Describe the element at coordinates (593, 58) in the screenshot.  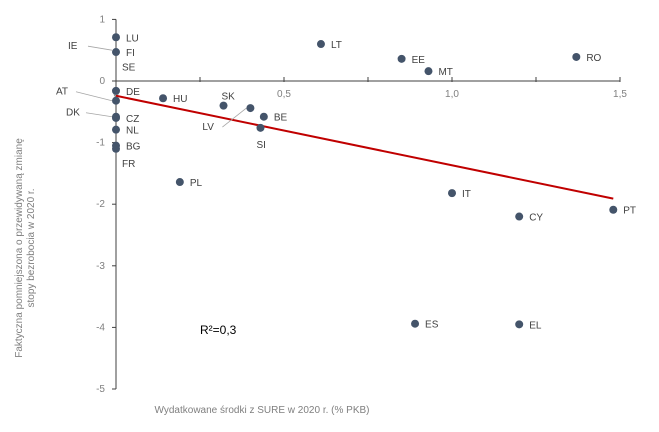
I see `point-label-ro: RO` at that location.